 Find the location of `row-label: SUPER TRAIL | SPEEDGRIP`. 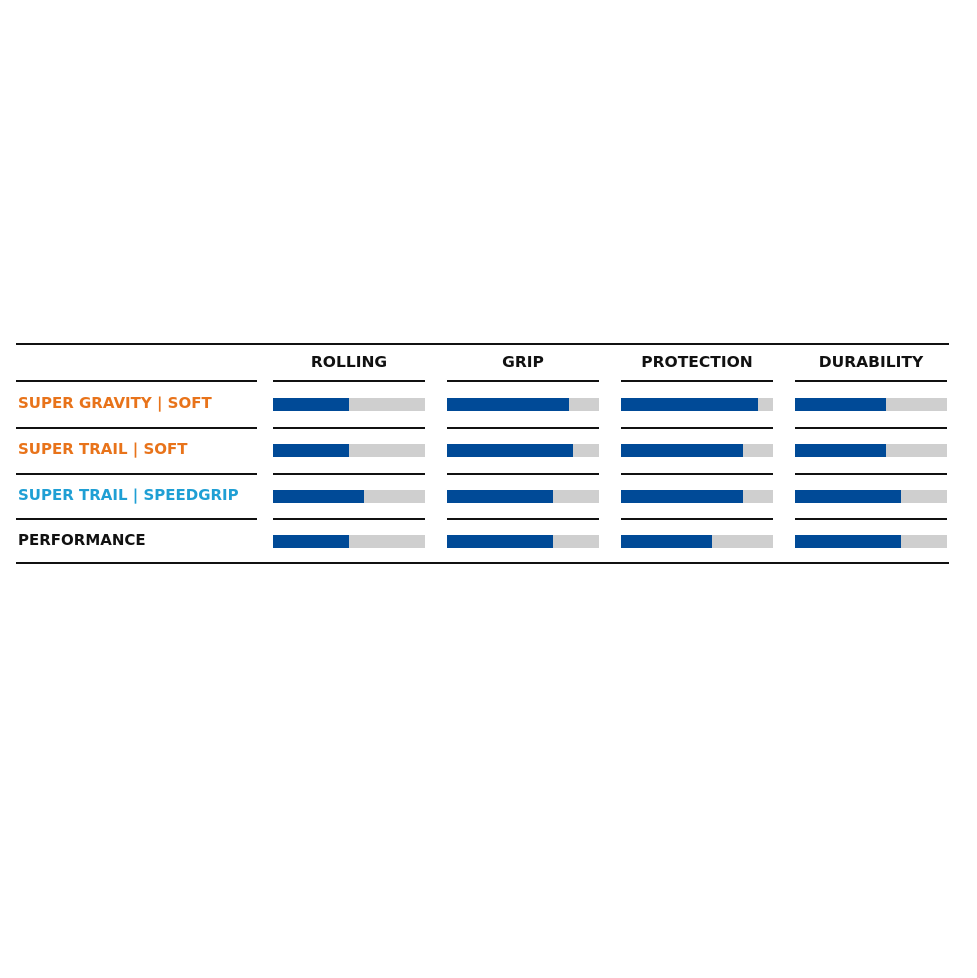

row-label: SUPER TRAIL | SPEEDGRIP is located at coordinates (128, 495).